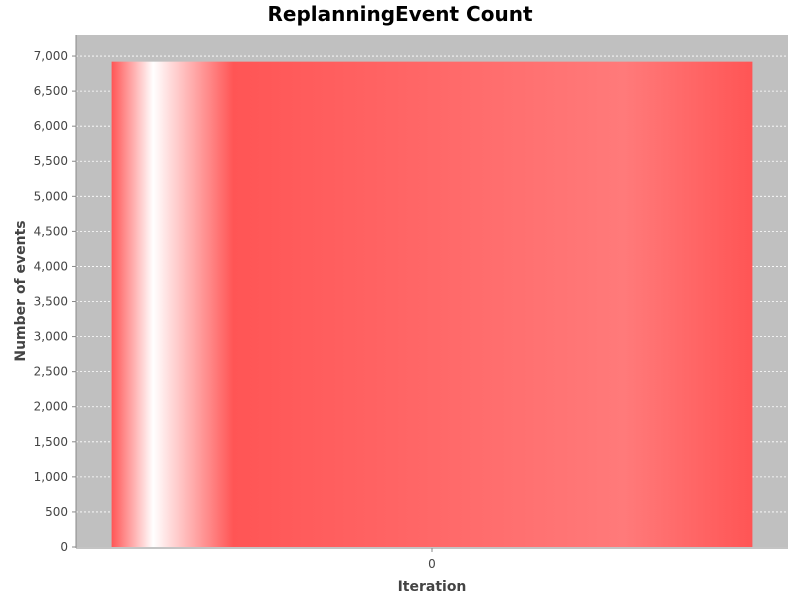 The width and height of the screenshot is (800, 600). I want to click on y-tick-label: 4,000, so click(51, 266).